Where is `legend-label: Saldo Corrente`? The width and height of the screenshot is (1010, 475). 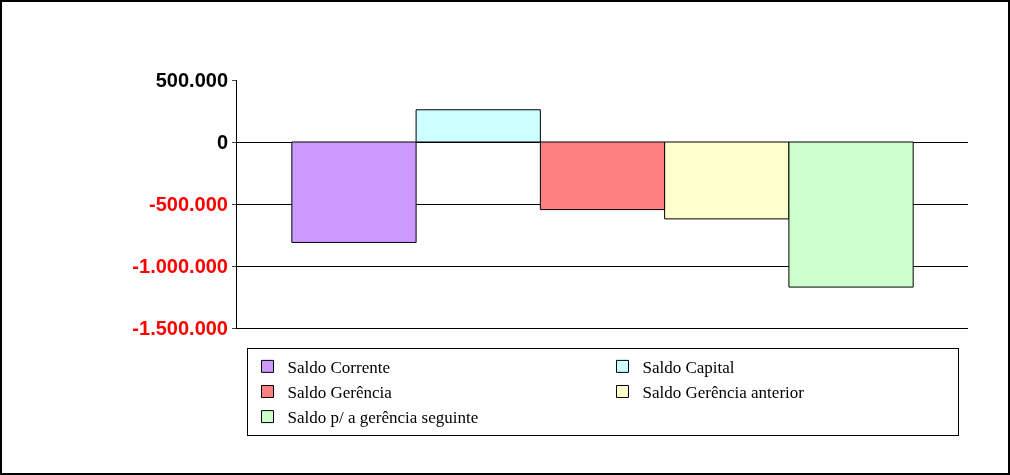 legend-label: Saldo Corrente is located at coordinates (338, 368).